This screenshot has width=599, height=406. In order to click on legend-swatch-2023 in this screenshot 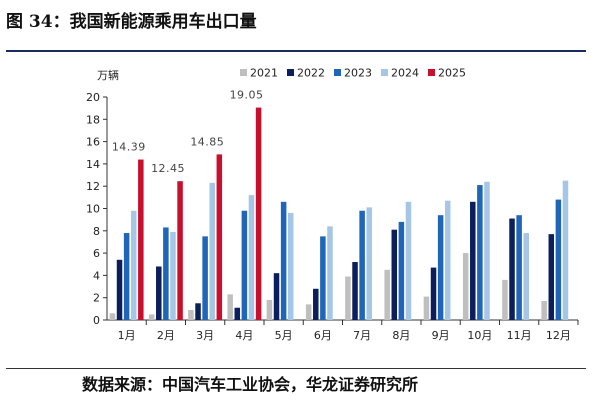, I will do `click(337, 72)`.